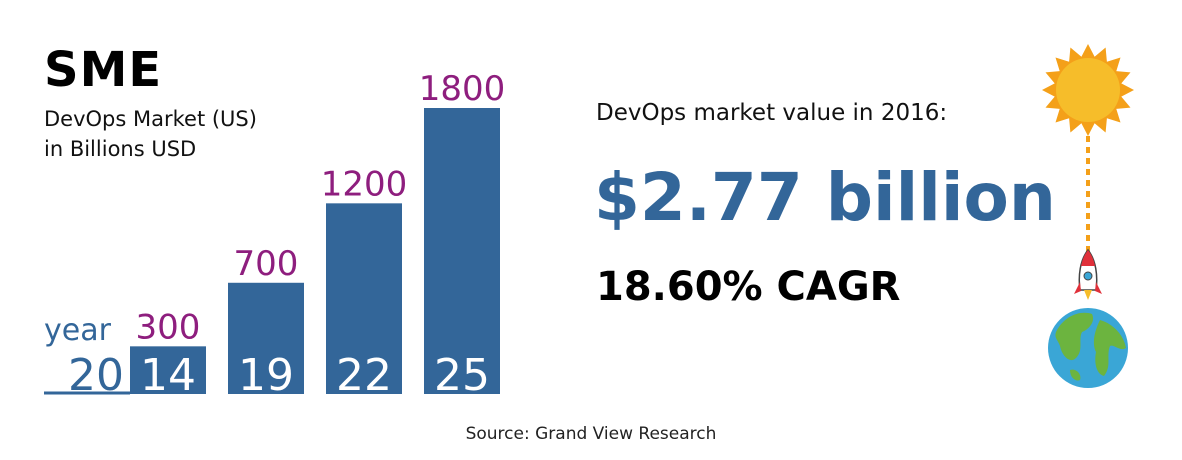 The height and width of the screenshot is (460, 1182). What do you see at coordinates (150, 134) in the screenshot?
I see `chart-subtitle: DevOps Market (US) in Billions USD` at bounding box center [150, 134].